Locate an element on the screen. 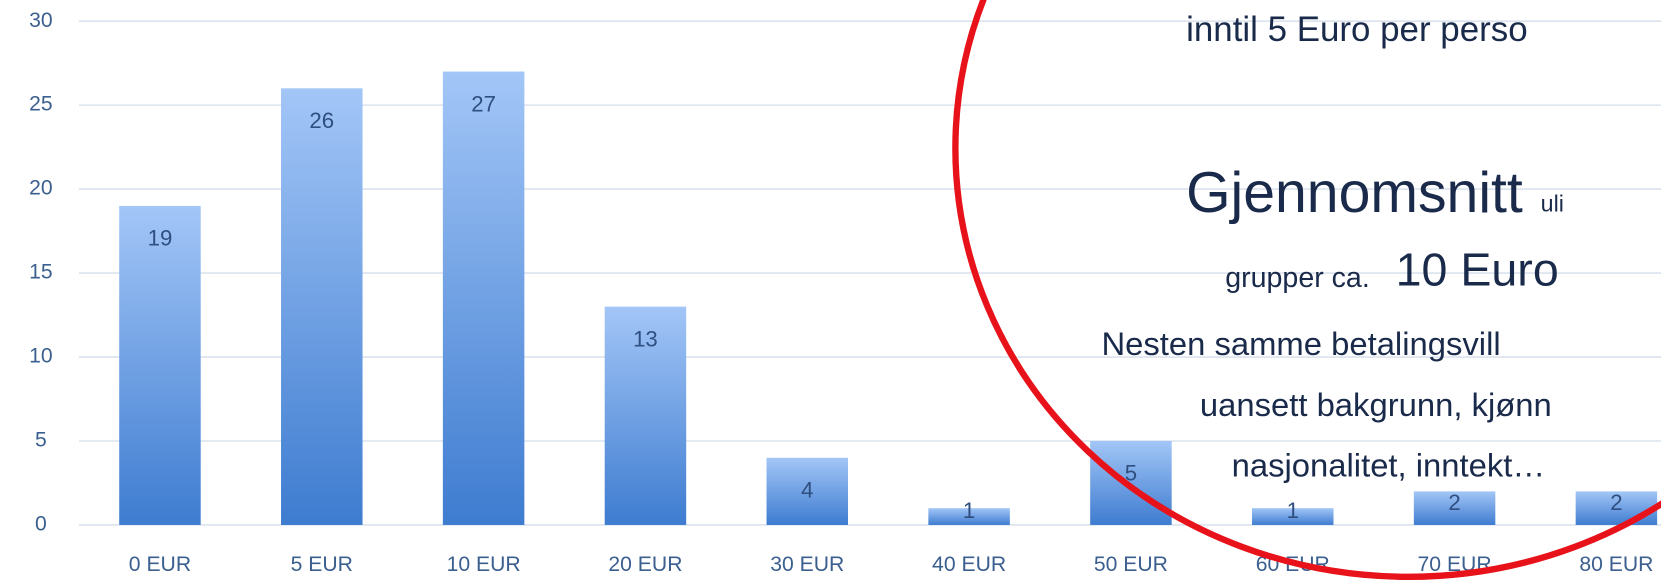 The image size is (1661, 580). x-tick-label: 40 EUR is located at coordinates (969, 564).